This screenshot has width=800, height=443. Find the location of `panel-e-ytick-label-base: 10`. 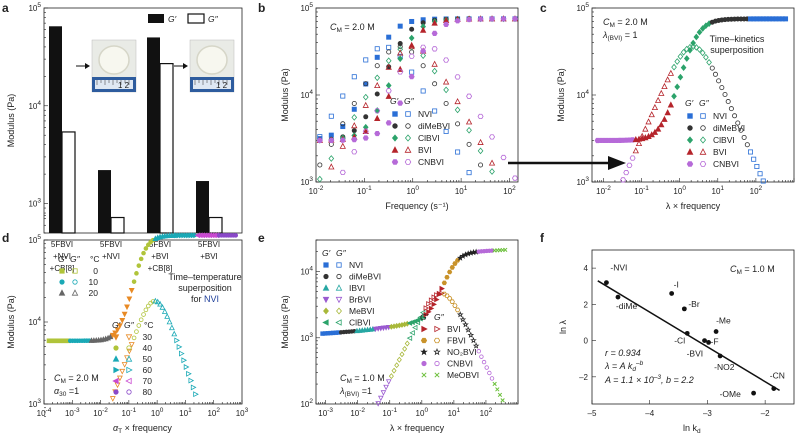

panel-e-ytick-label-base: 10 is located at coordinates (304, 404).